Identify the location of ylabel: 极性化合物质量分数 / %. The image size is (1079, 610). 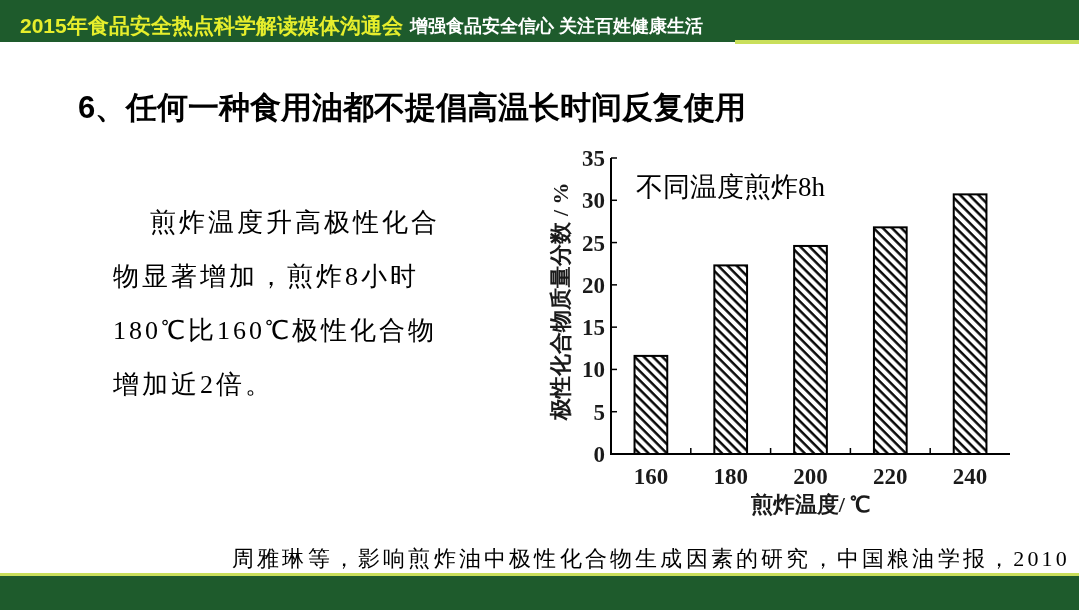
(560, 301).